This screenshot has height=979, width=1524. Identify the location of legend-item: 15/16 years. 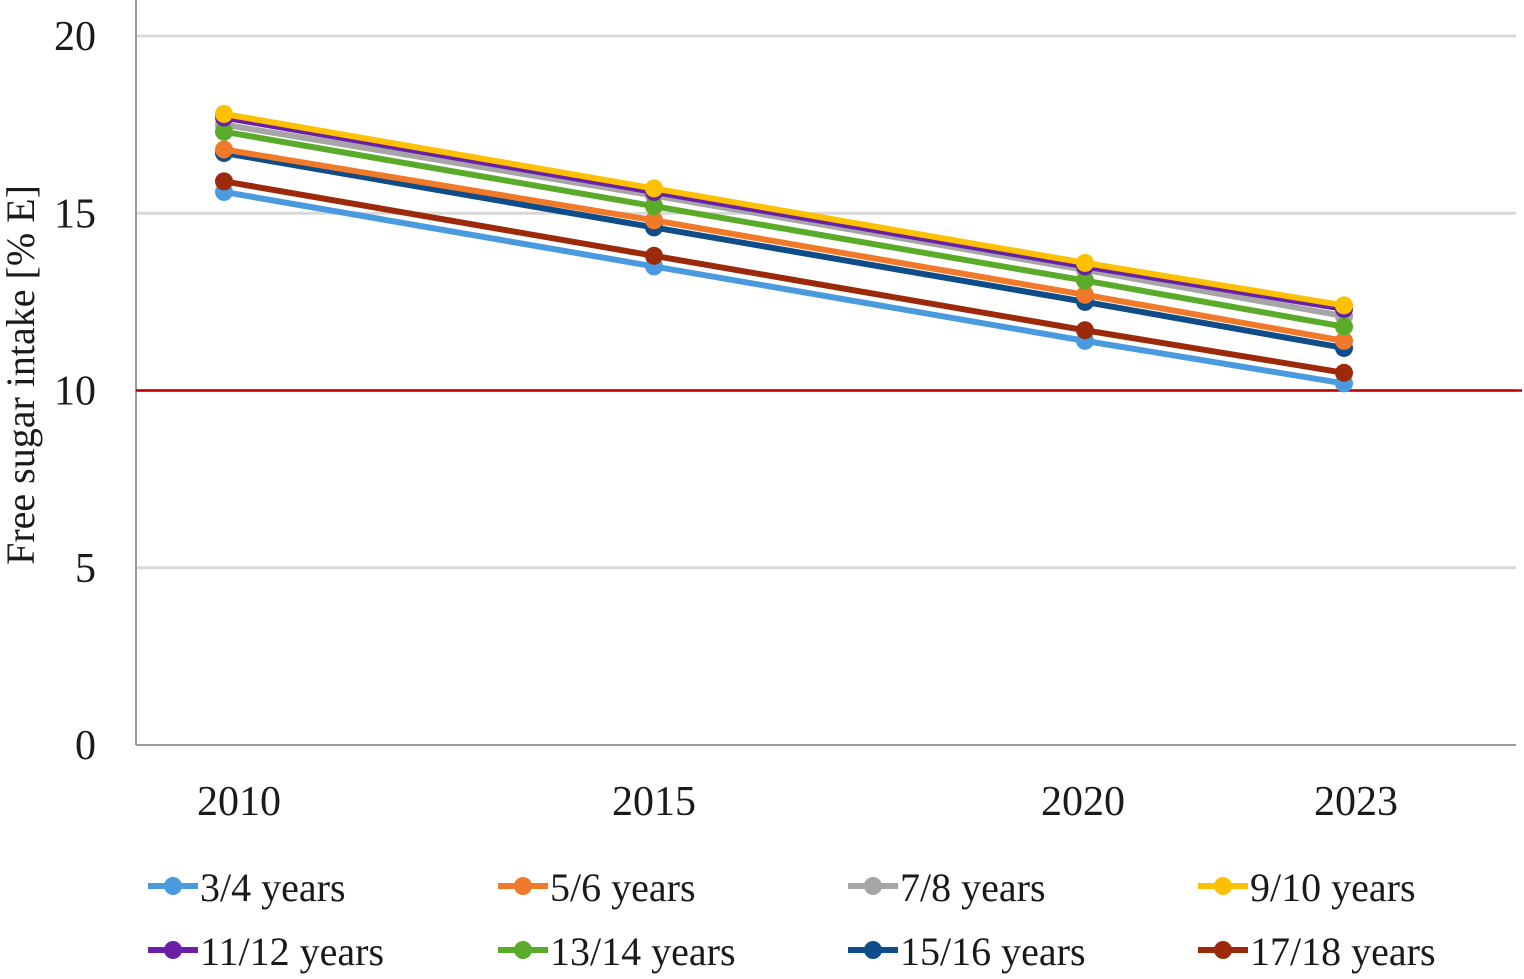
(967, 951).